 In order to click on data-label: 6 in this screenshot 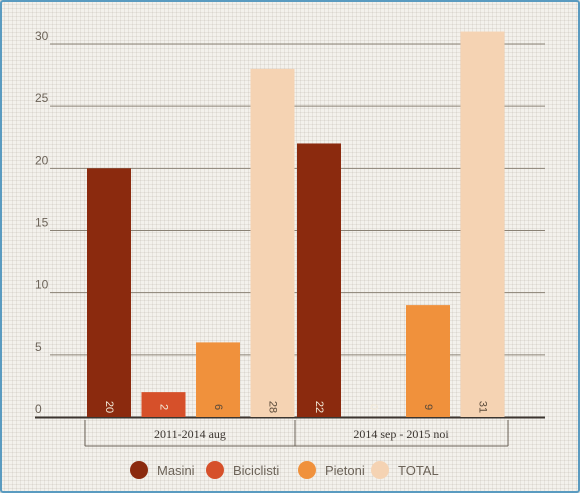, I will do `click(218, 407)`.